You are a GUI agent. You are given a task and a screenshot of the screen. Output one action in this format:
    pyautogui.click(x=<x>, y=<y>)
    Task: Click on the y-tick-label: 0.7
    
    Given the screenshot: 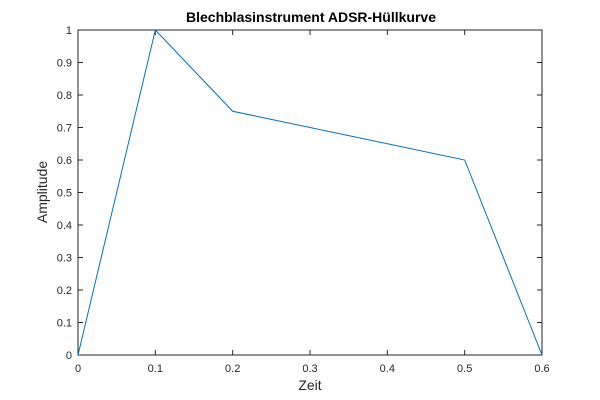 What is the action you would take?
    pyautogui.click(x=64, y=129)
    